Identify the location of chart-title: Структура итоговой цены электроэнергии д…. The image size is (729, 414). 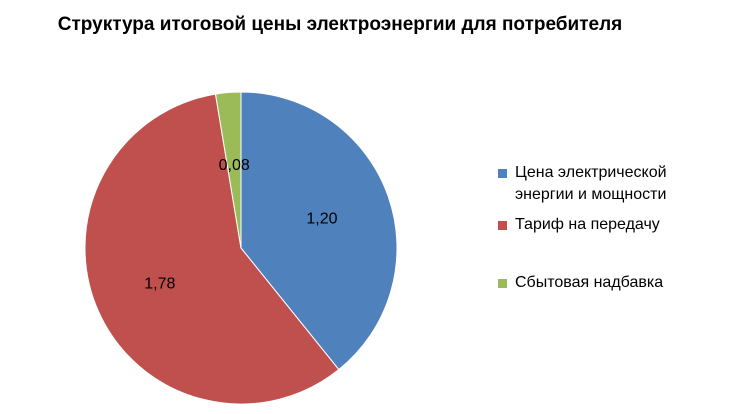
(340, 24).